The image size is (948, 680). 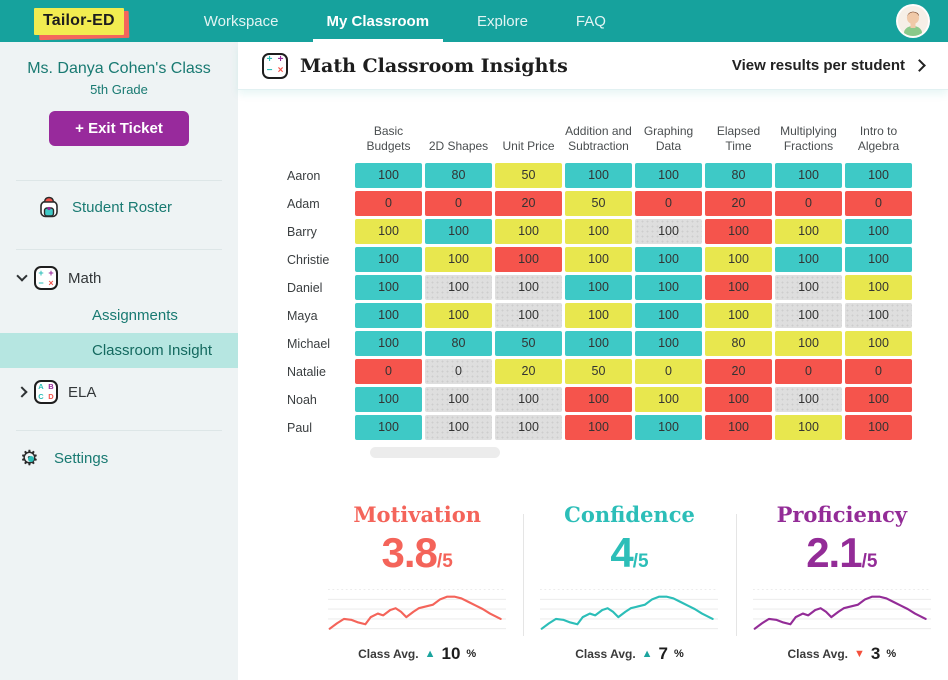 What do you see at coordinates (22, 392) in the screenshot?
I see `chevron-right-icon` at bounding box center [22, 392].